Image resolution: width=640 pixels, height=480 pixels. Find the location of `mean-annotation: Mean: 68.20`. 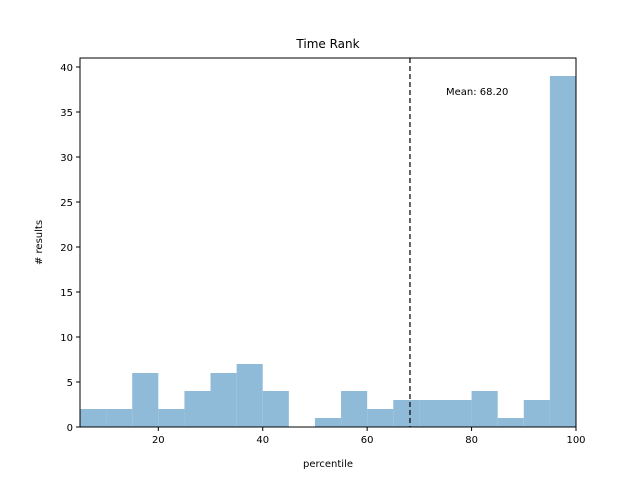

mean-annotation: Mean: 68.20 is located at coordinates (477, 92).